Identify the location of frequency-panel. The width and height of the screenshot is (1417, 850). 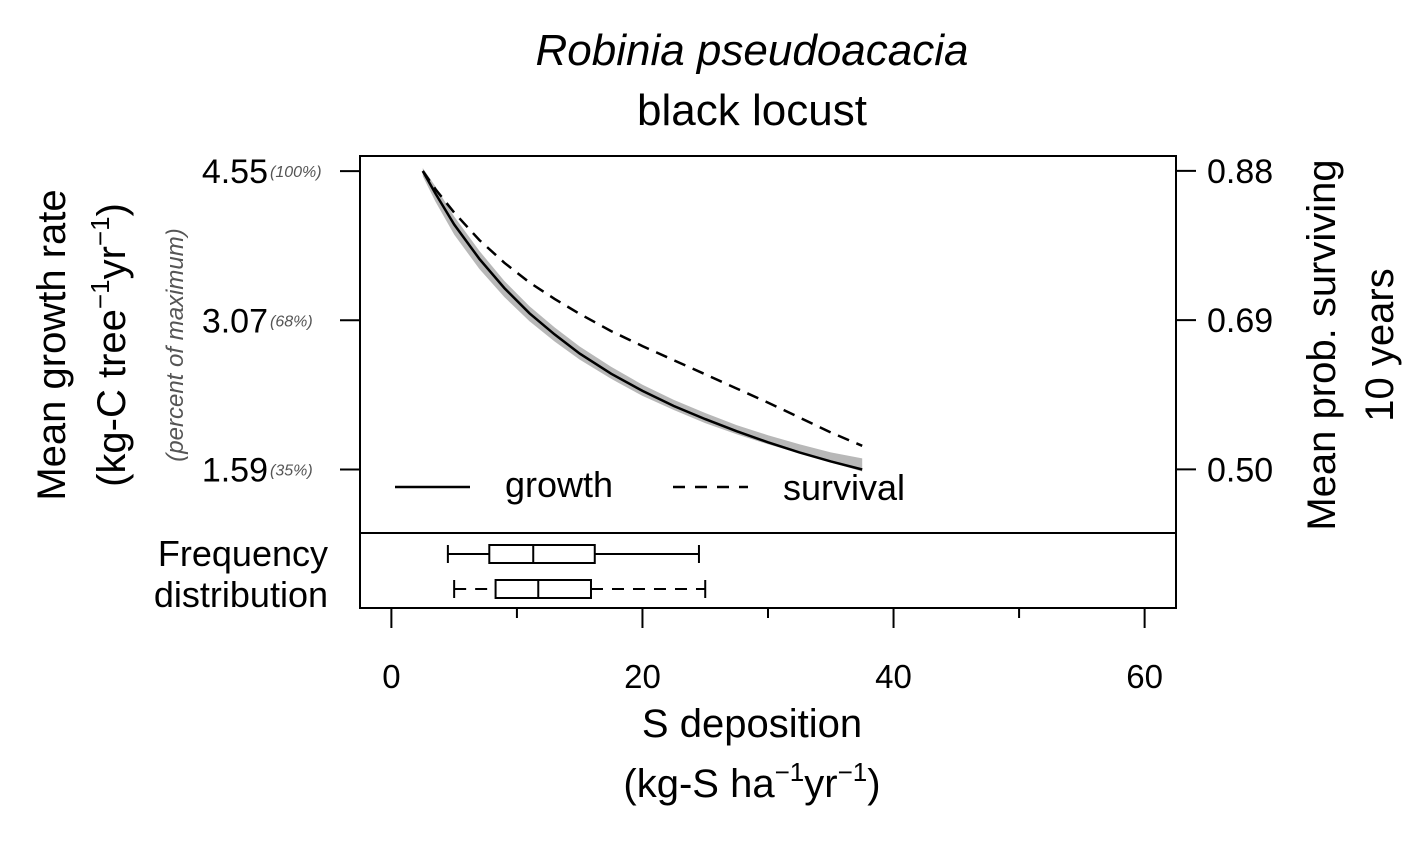
(768, 570).